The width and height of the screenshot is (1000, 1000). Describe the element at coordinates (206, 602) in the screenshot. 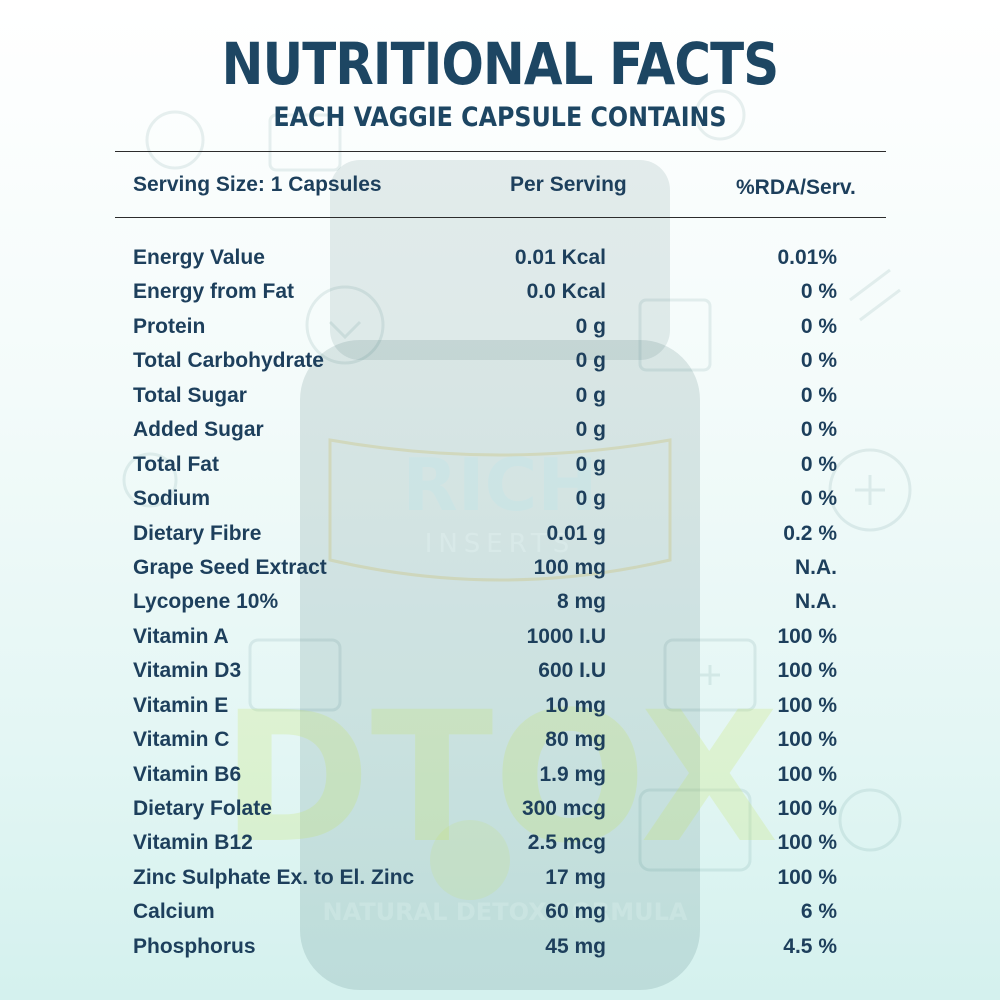

I see `nutrient-name: Lycopene 10%` at that location.